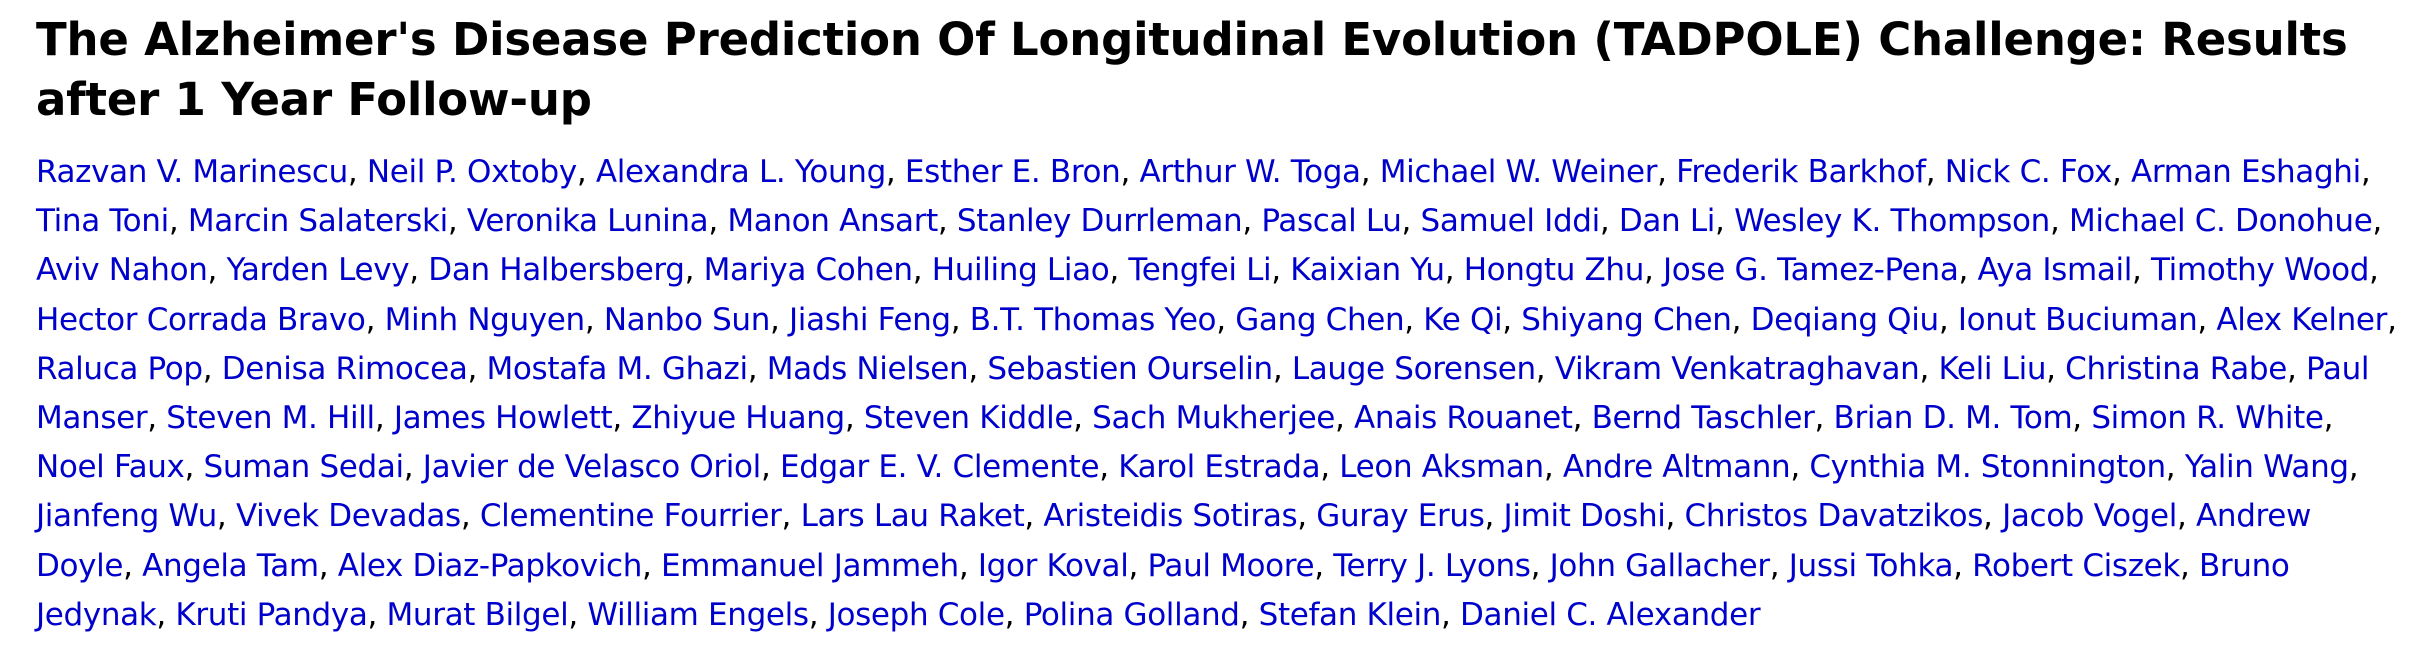 Image resolution: width=2414 pixels, height=666 pixels. I want to click on author-link: Tengfei Li, so click(1200, 270).